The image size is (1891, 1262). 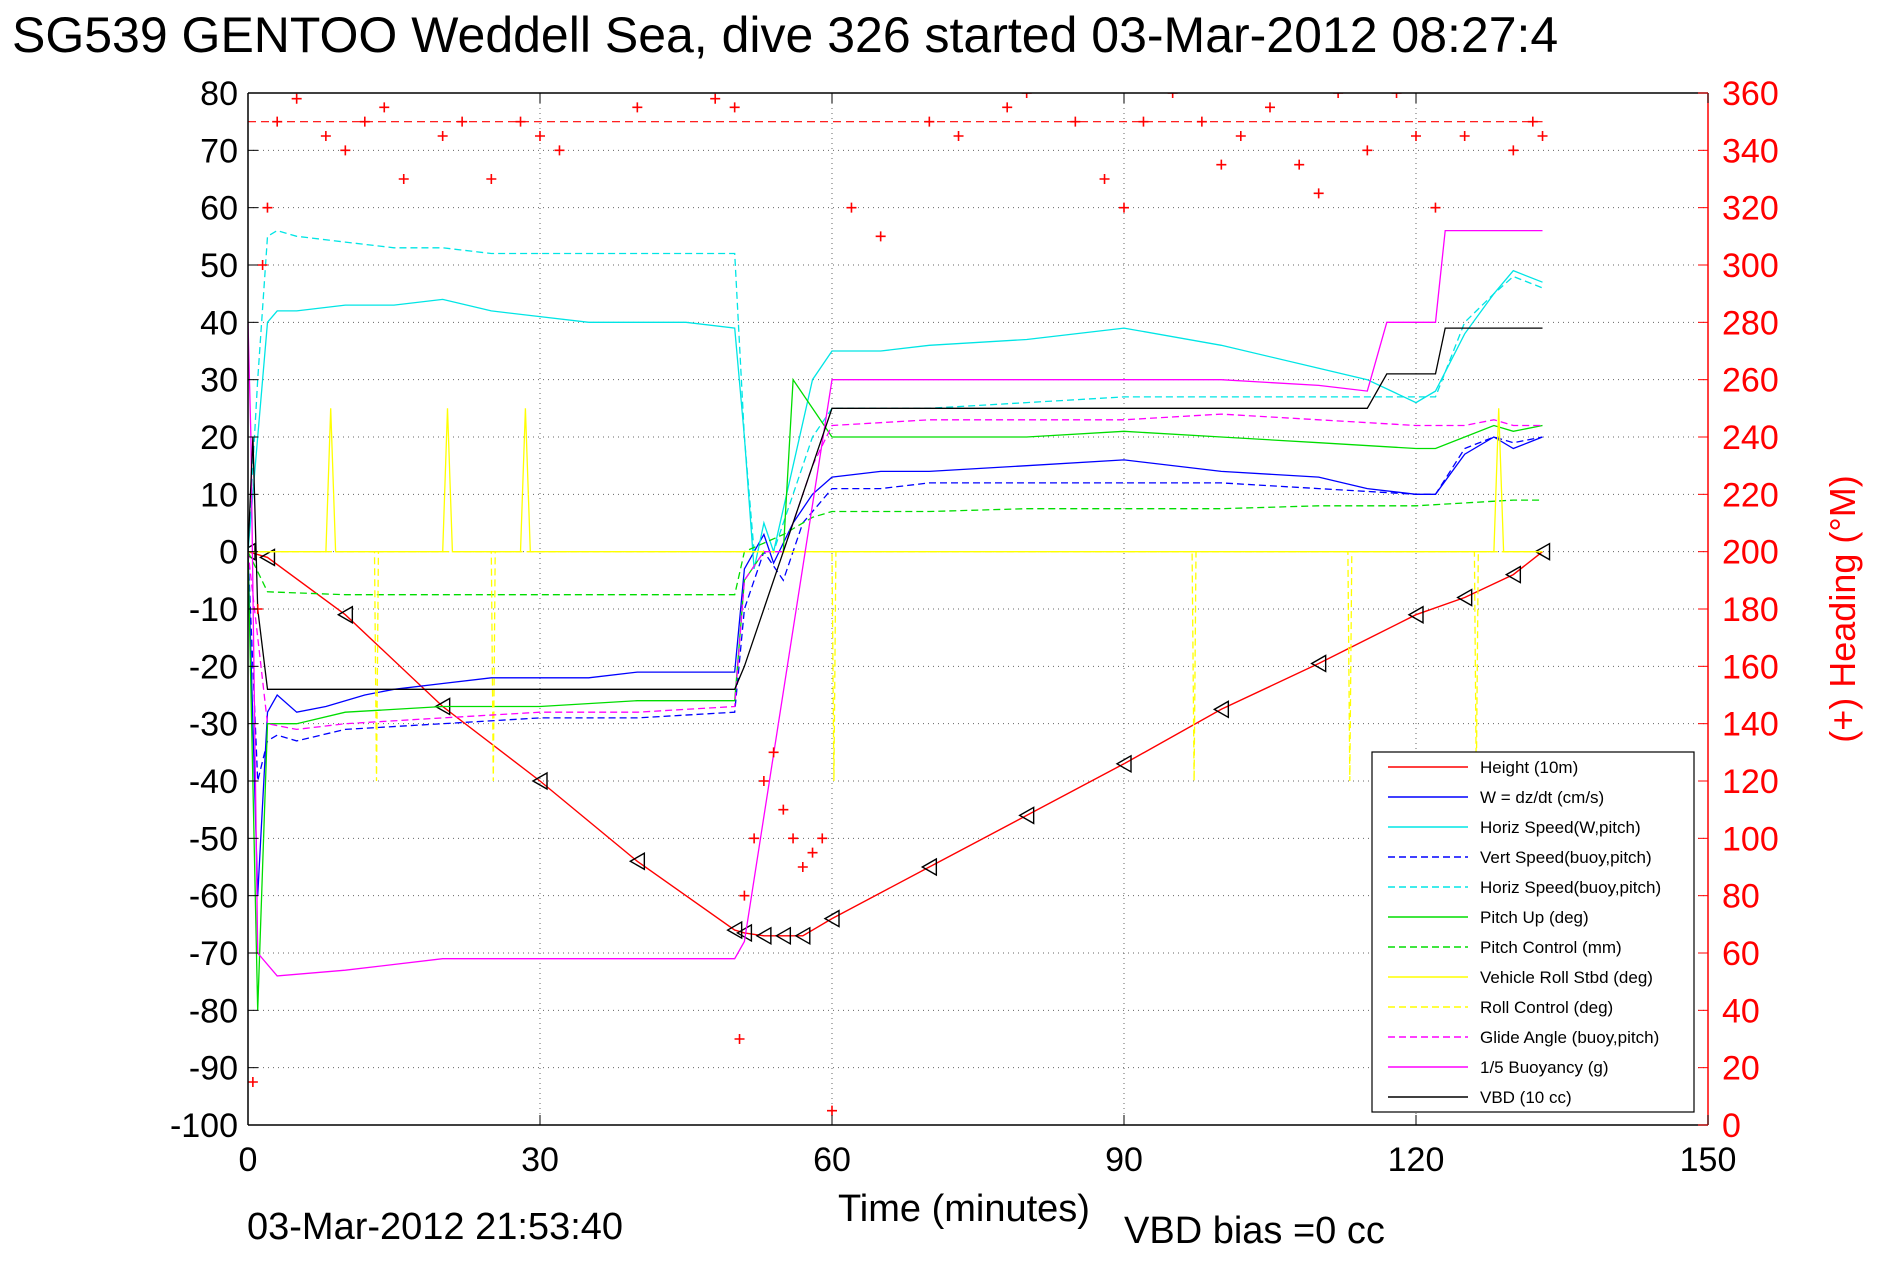 What do you see at coordinates (1741, 1069) in the screenshot?
I see `y2-tick-label: 20` at bounding box center [1741, 1069].